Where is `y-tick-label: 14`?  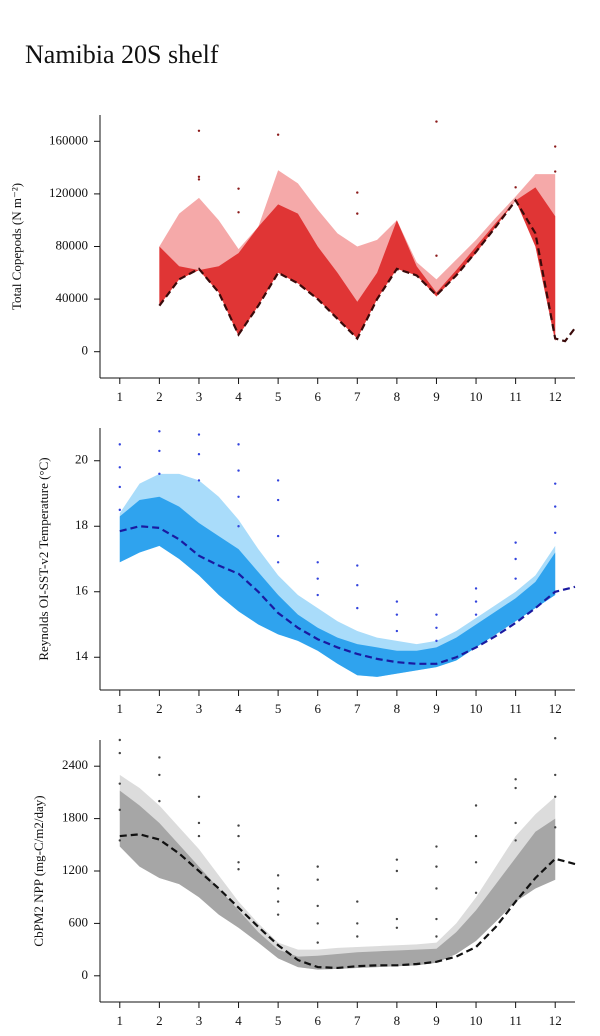
y-tick-label: 14 is located at coordinates (82, 655).